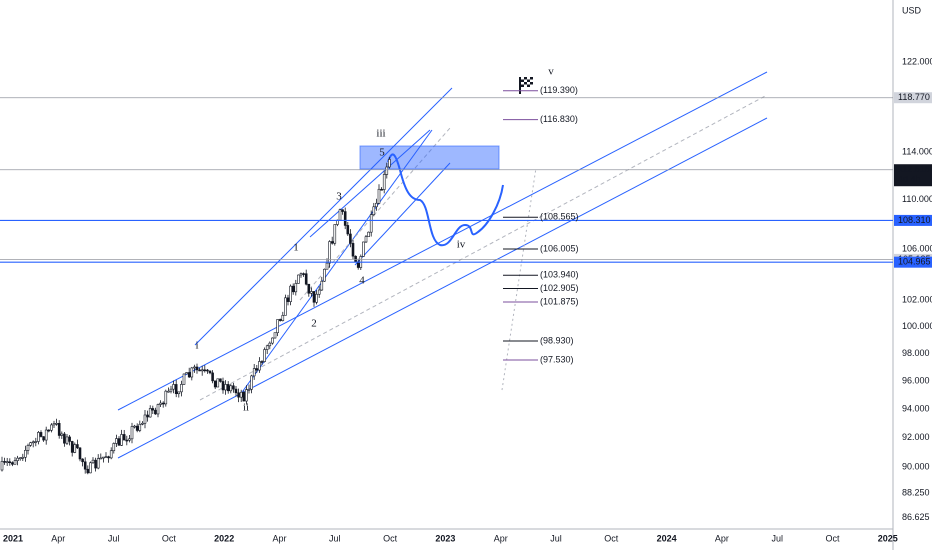 This screenshot has width=932, height=550. What do you see at coordinates (777, 538) in the screenshot?
I see `time-label: Jul` at bounding box center [777, 538].